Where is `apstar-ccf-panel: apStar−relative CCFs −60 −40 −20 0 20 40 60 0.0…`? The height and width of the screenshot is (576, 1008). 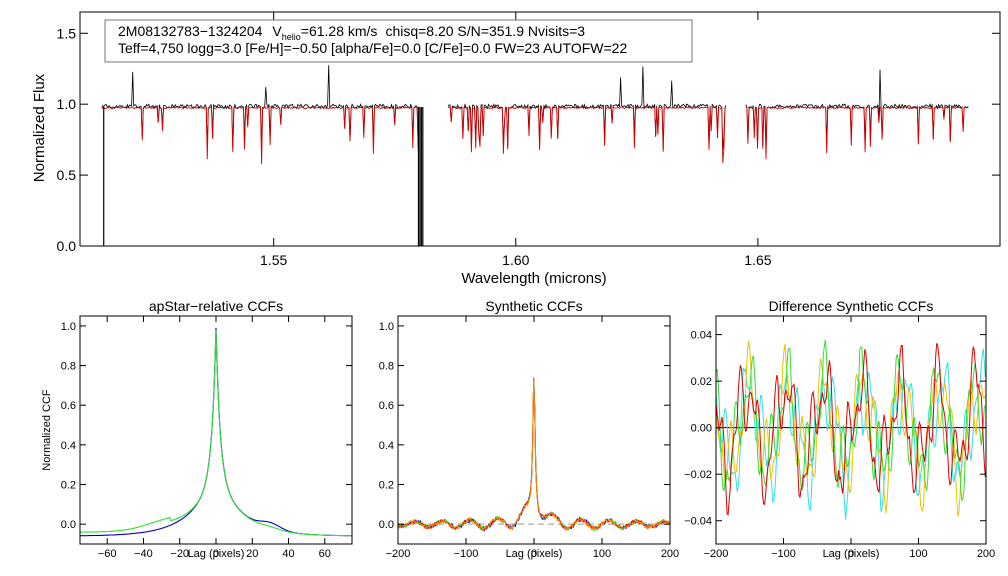
apstar-ccf-panel: apStar−relative CCFs −60 −40 −20 0 20 40 60 0.0… is located at coordinates (197, 429).